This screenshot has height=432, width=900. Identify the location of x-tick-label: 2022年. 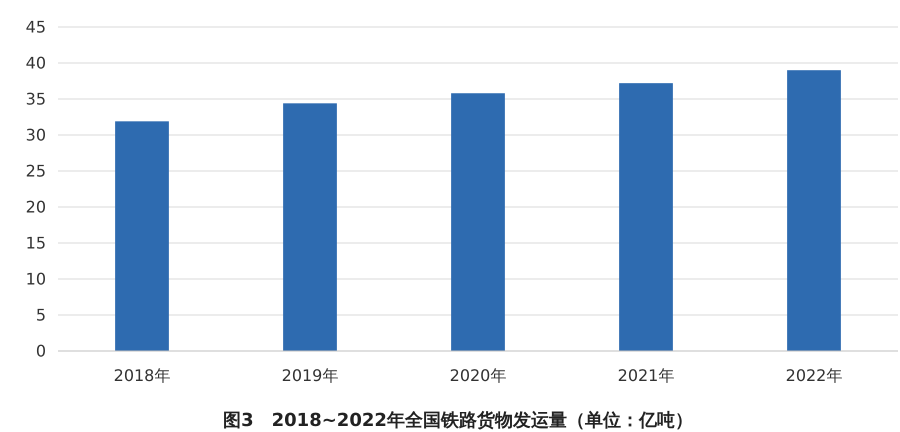
(814, 375).